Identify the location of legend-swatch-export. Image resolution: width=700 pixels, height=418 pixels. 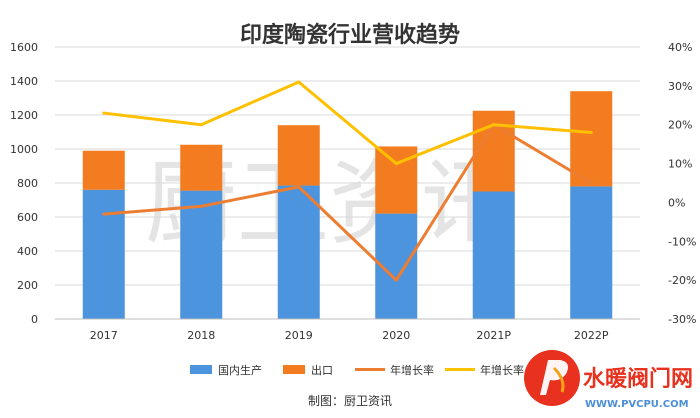
(294, 369).